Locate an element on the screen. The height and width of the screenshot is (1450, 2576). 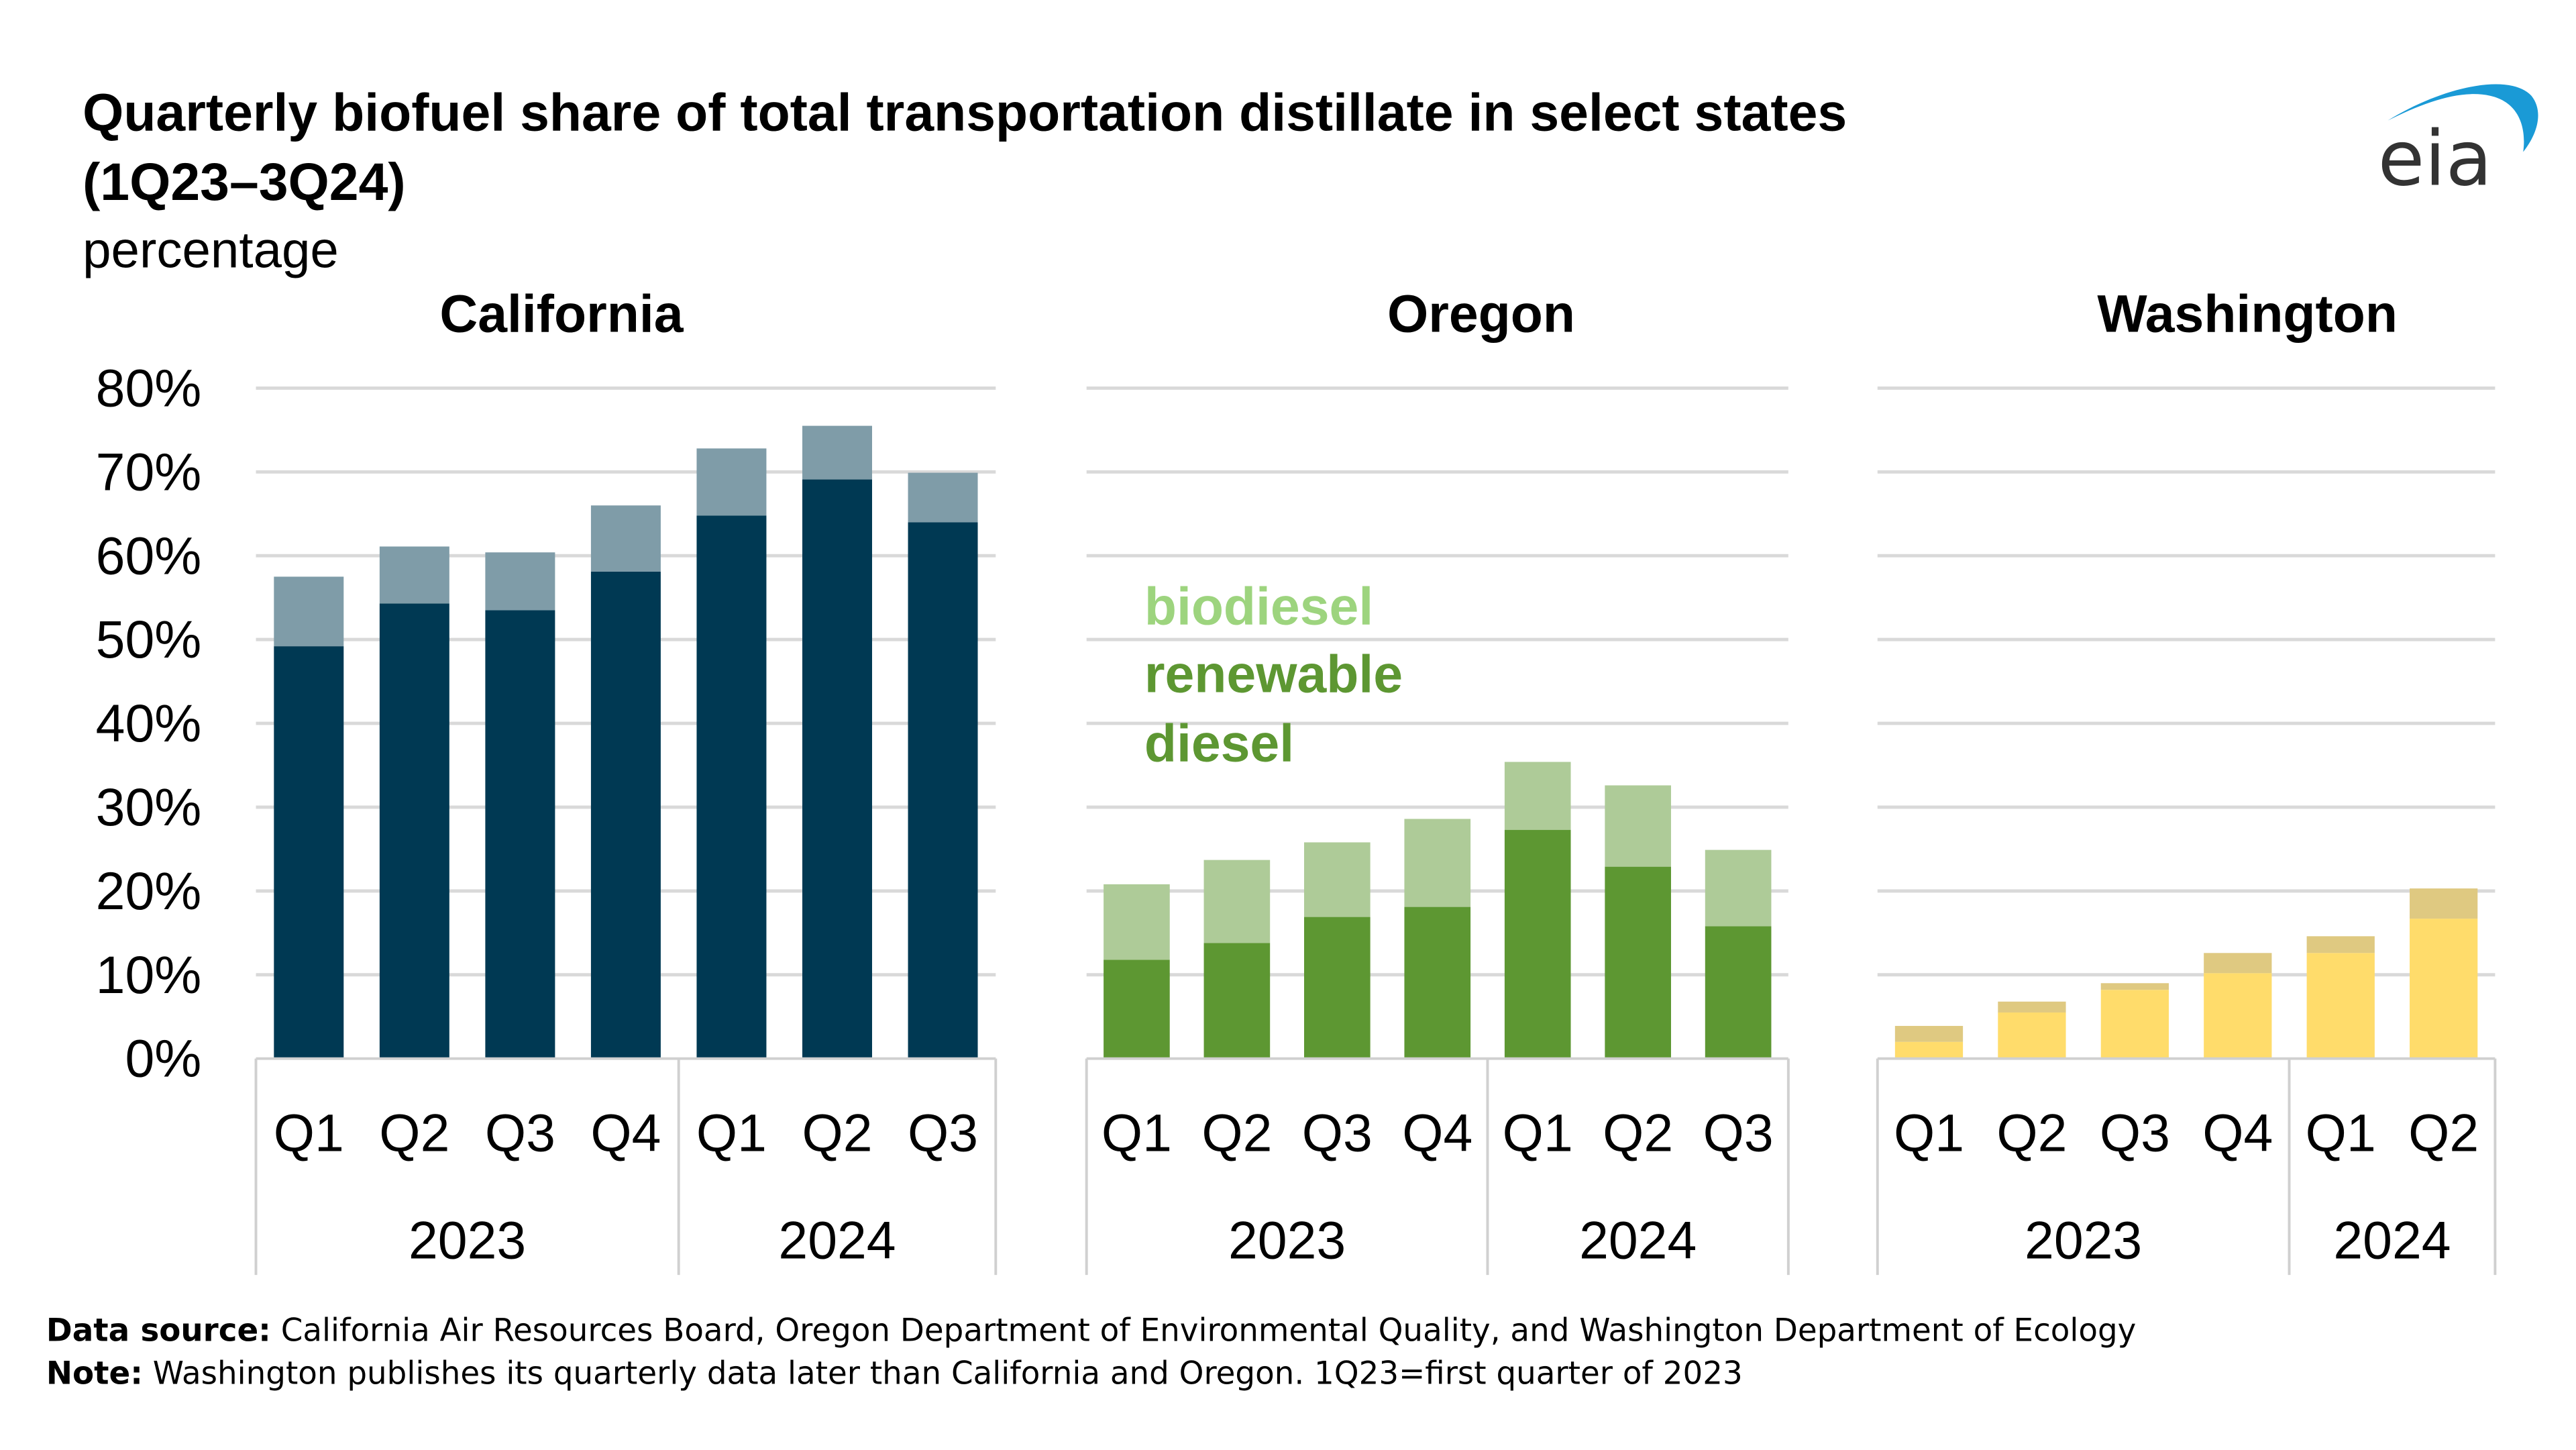
y-tick-label: 80% is located at coordinates (149, 387).